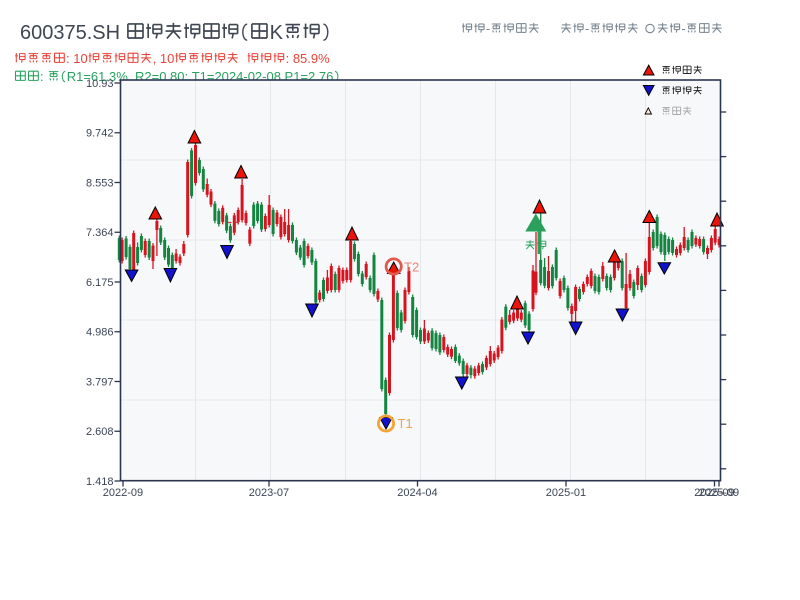  I want to click on svg-text: 8.553, so click(100, 183).